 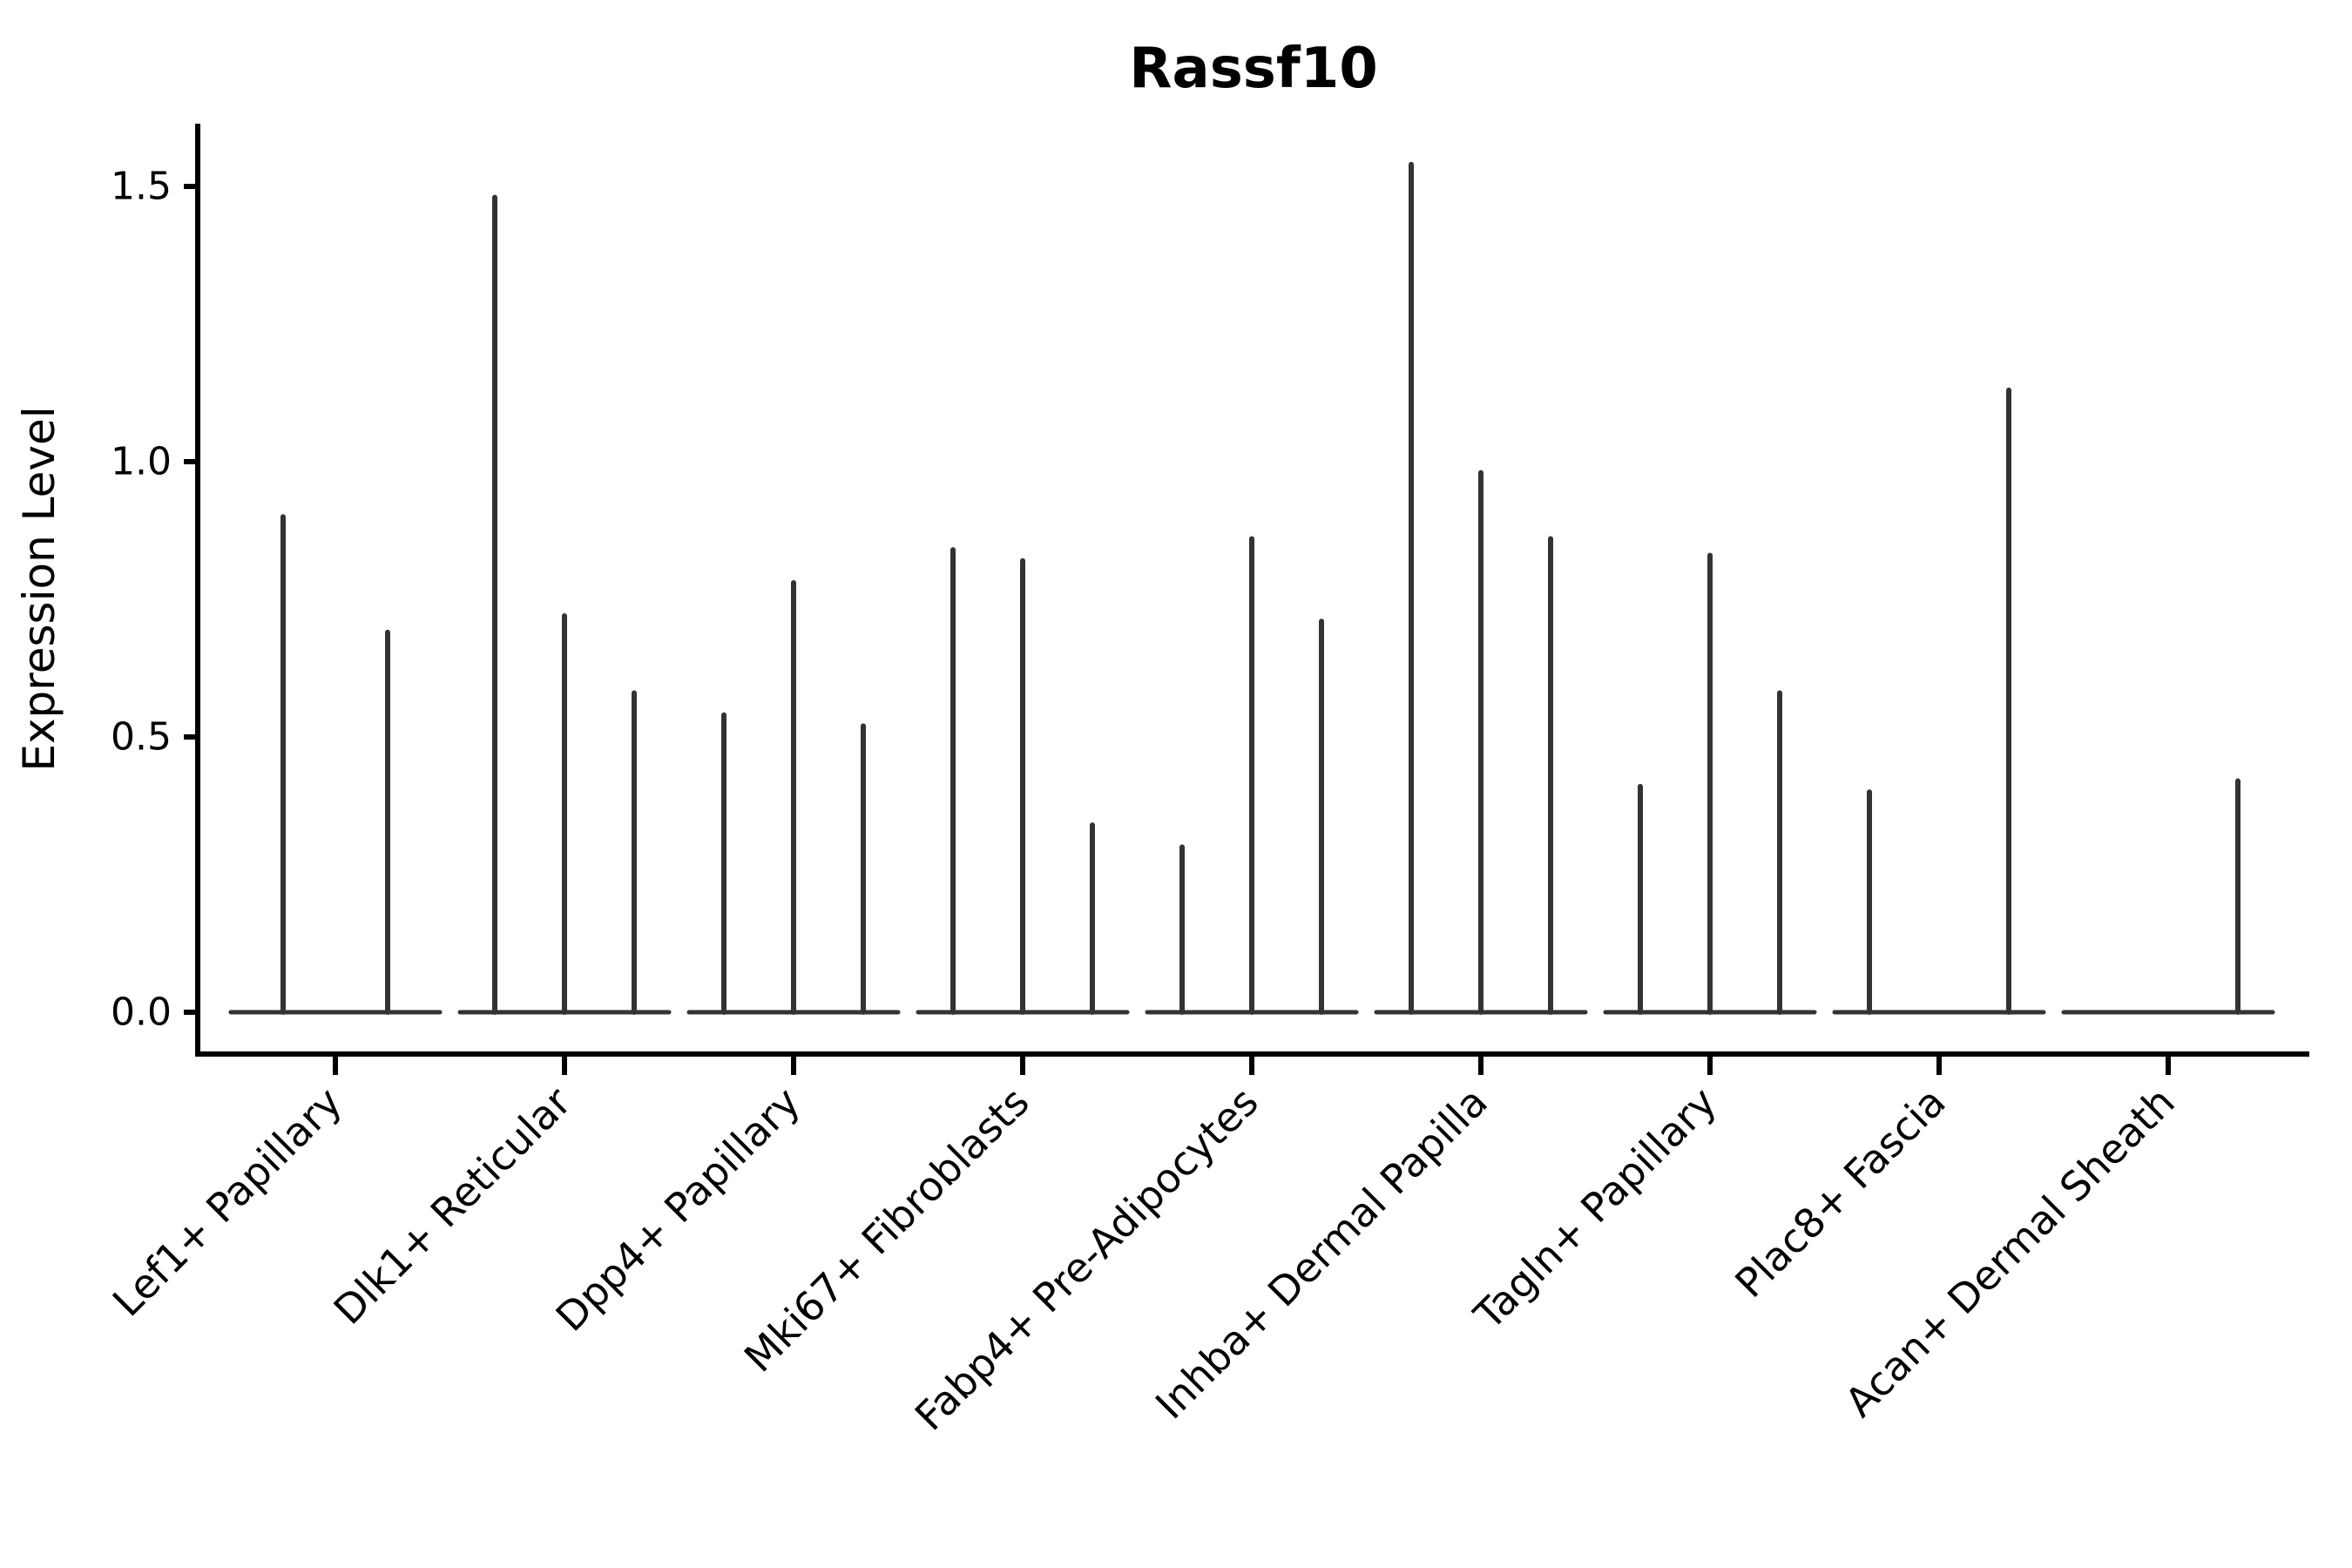 I want to click on chart-title: Rassf10, so click(x=1253, y=69).